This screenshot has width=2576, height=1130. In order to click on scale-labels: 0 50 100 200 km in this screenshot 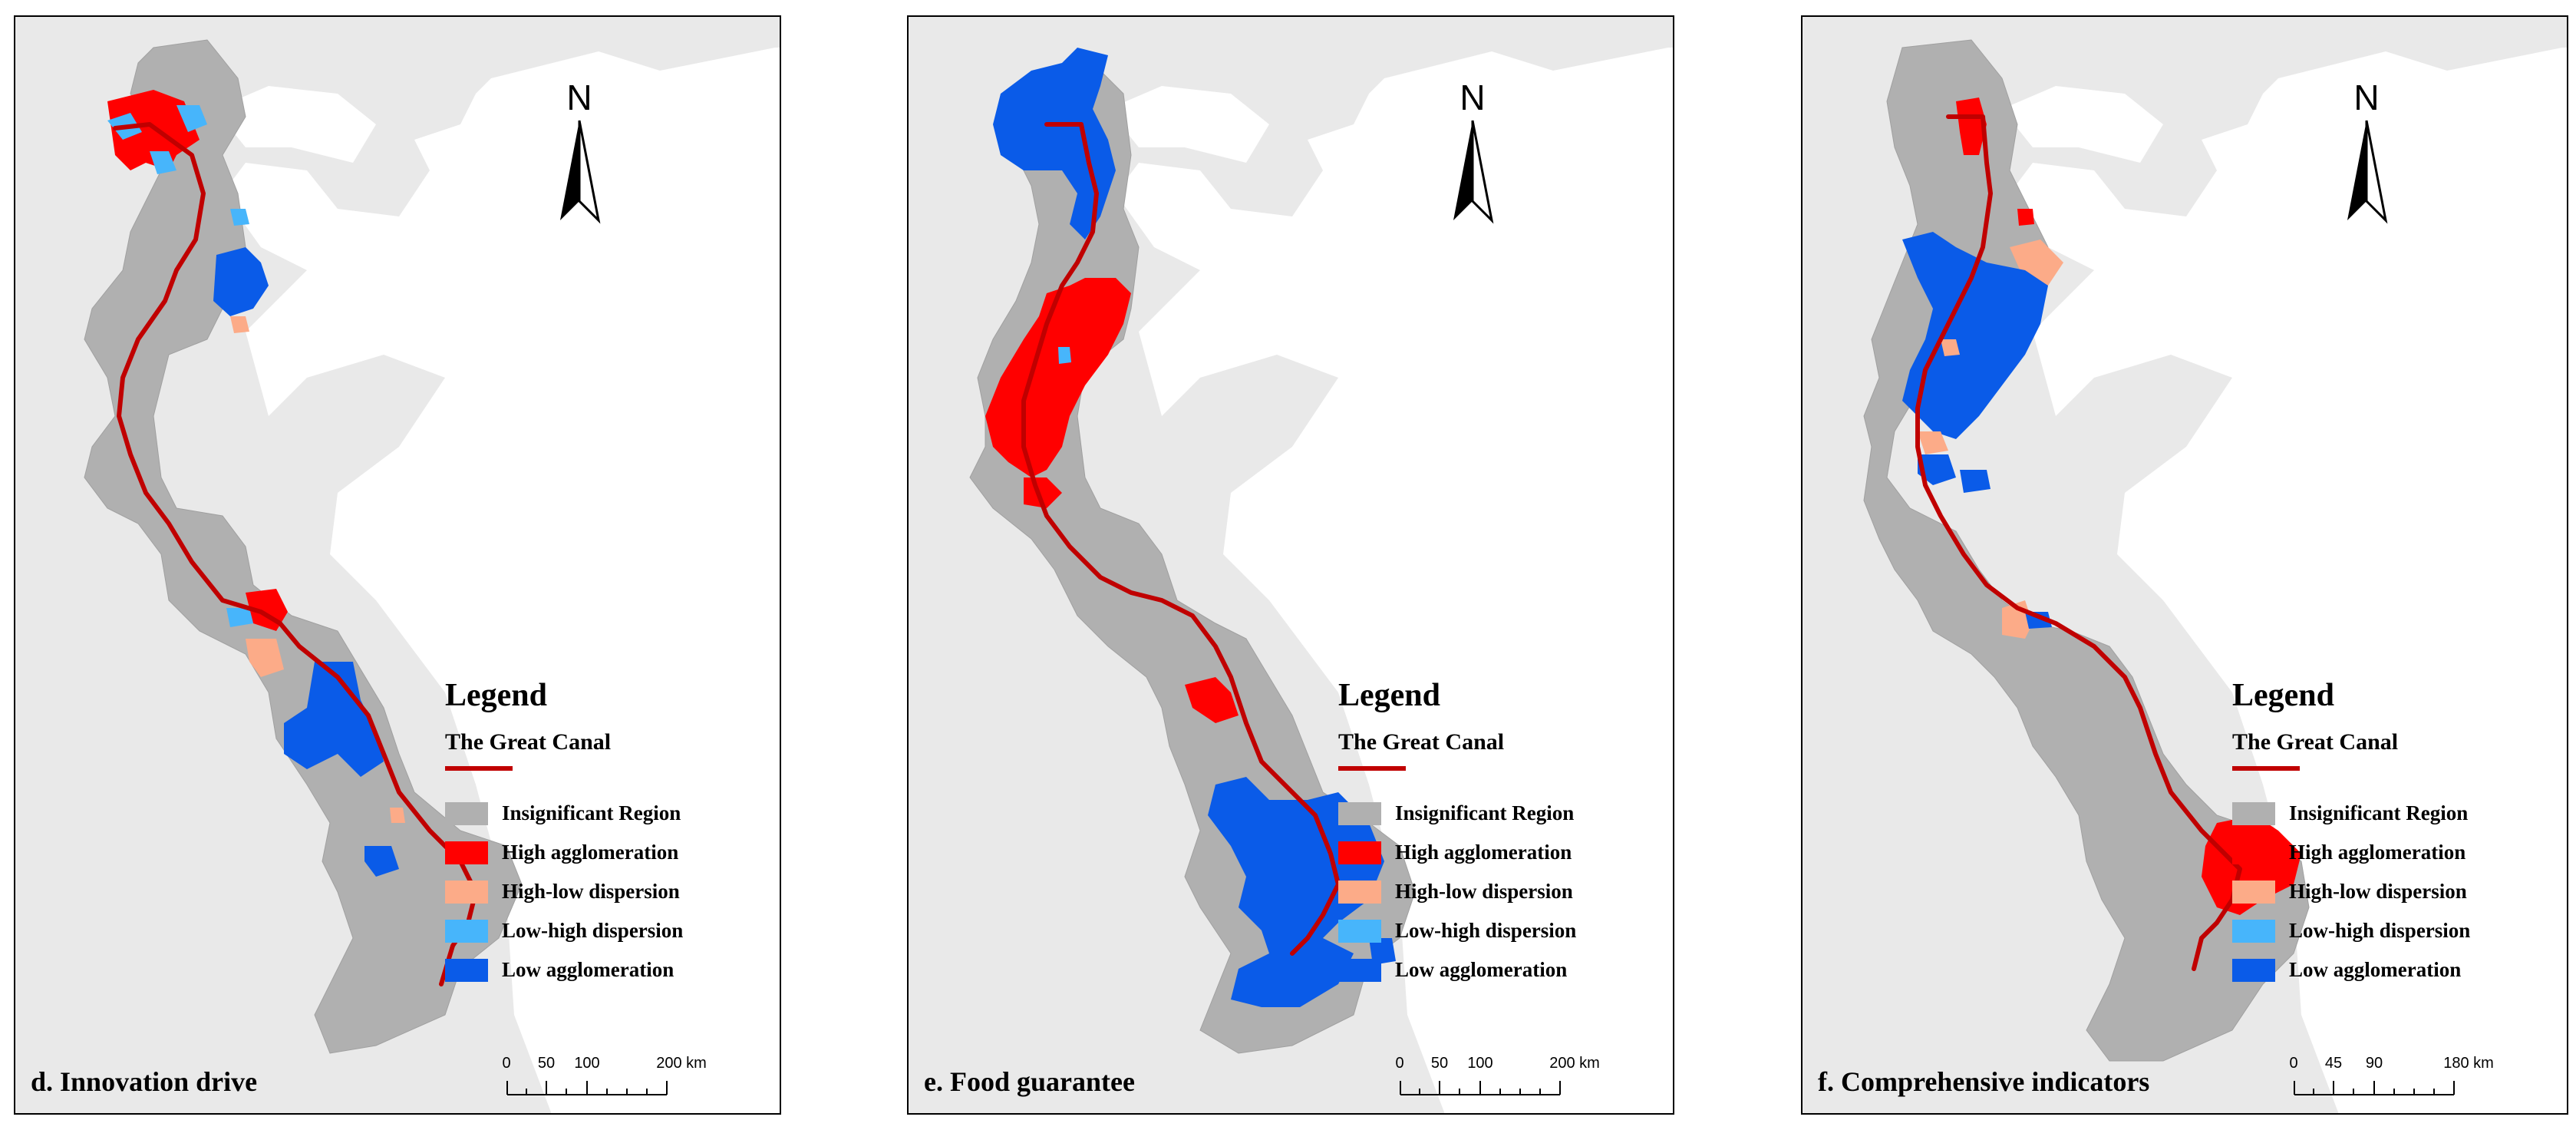, I will do `click(1512, 1065)`.